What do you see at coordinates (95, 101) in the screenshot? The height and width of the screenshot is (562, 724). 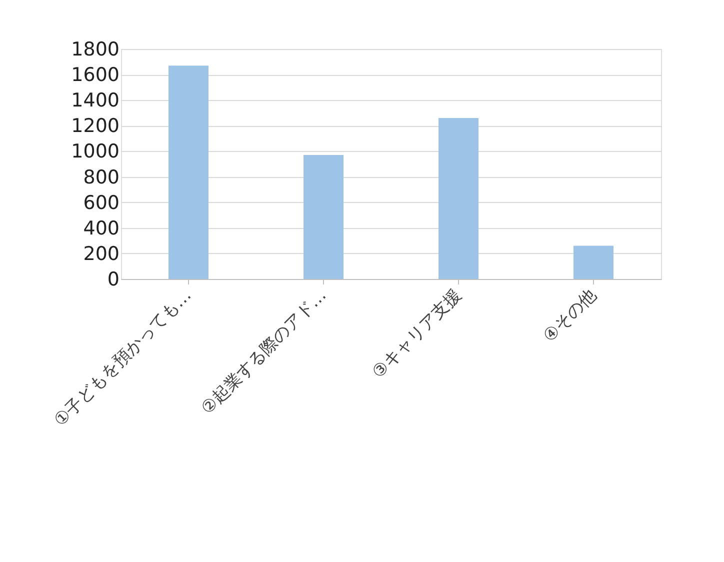 I see `y-tick-label: 1400` at bounding box center [95, 101].